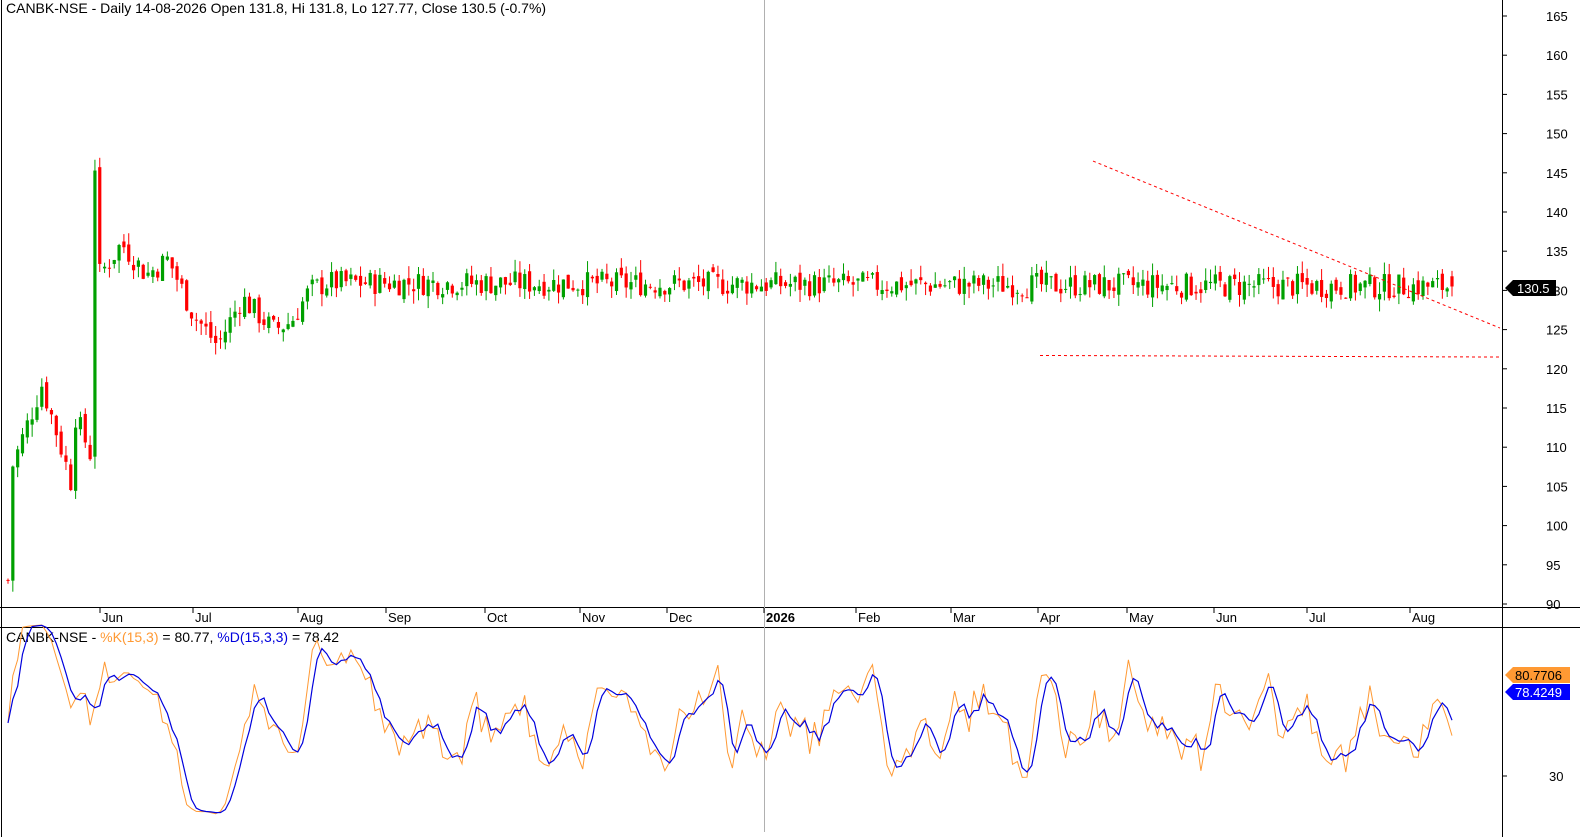 The image size is (1580, 837). Describe the element at coordinates (1557, 16) in the screenshot. I see `price-tick-label: 165` at that location.